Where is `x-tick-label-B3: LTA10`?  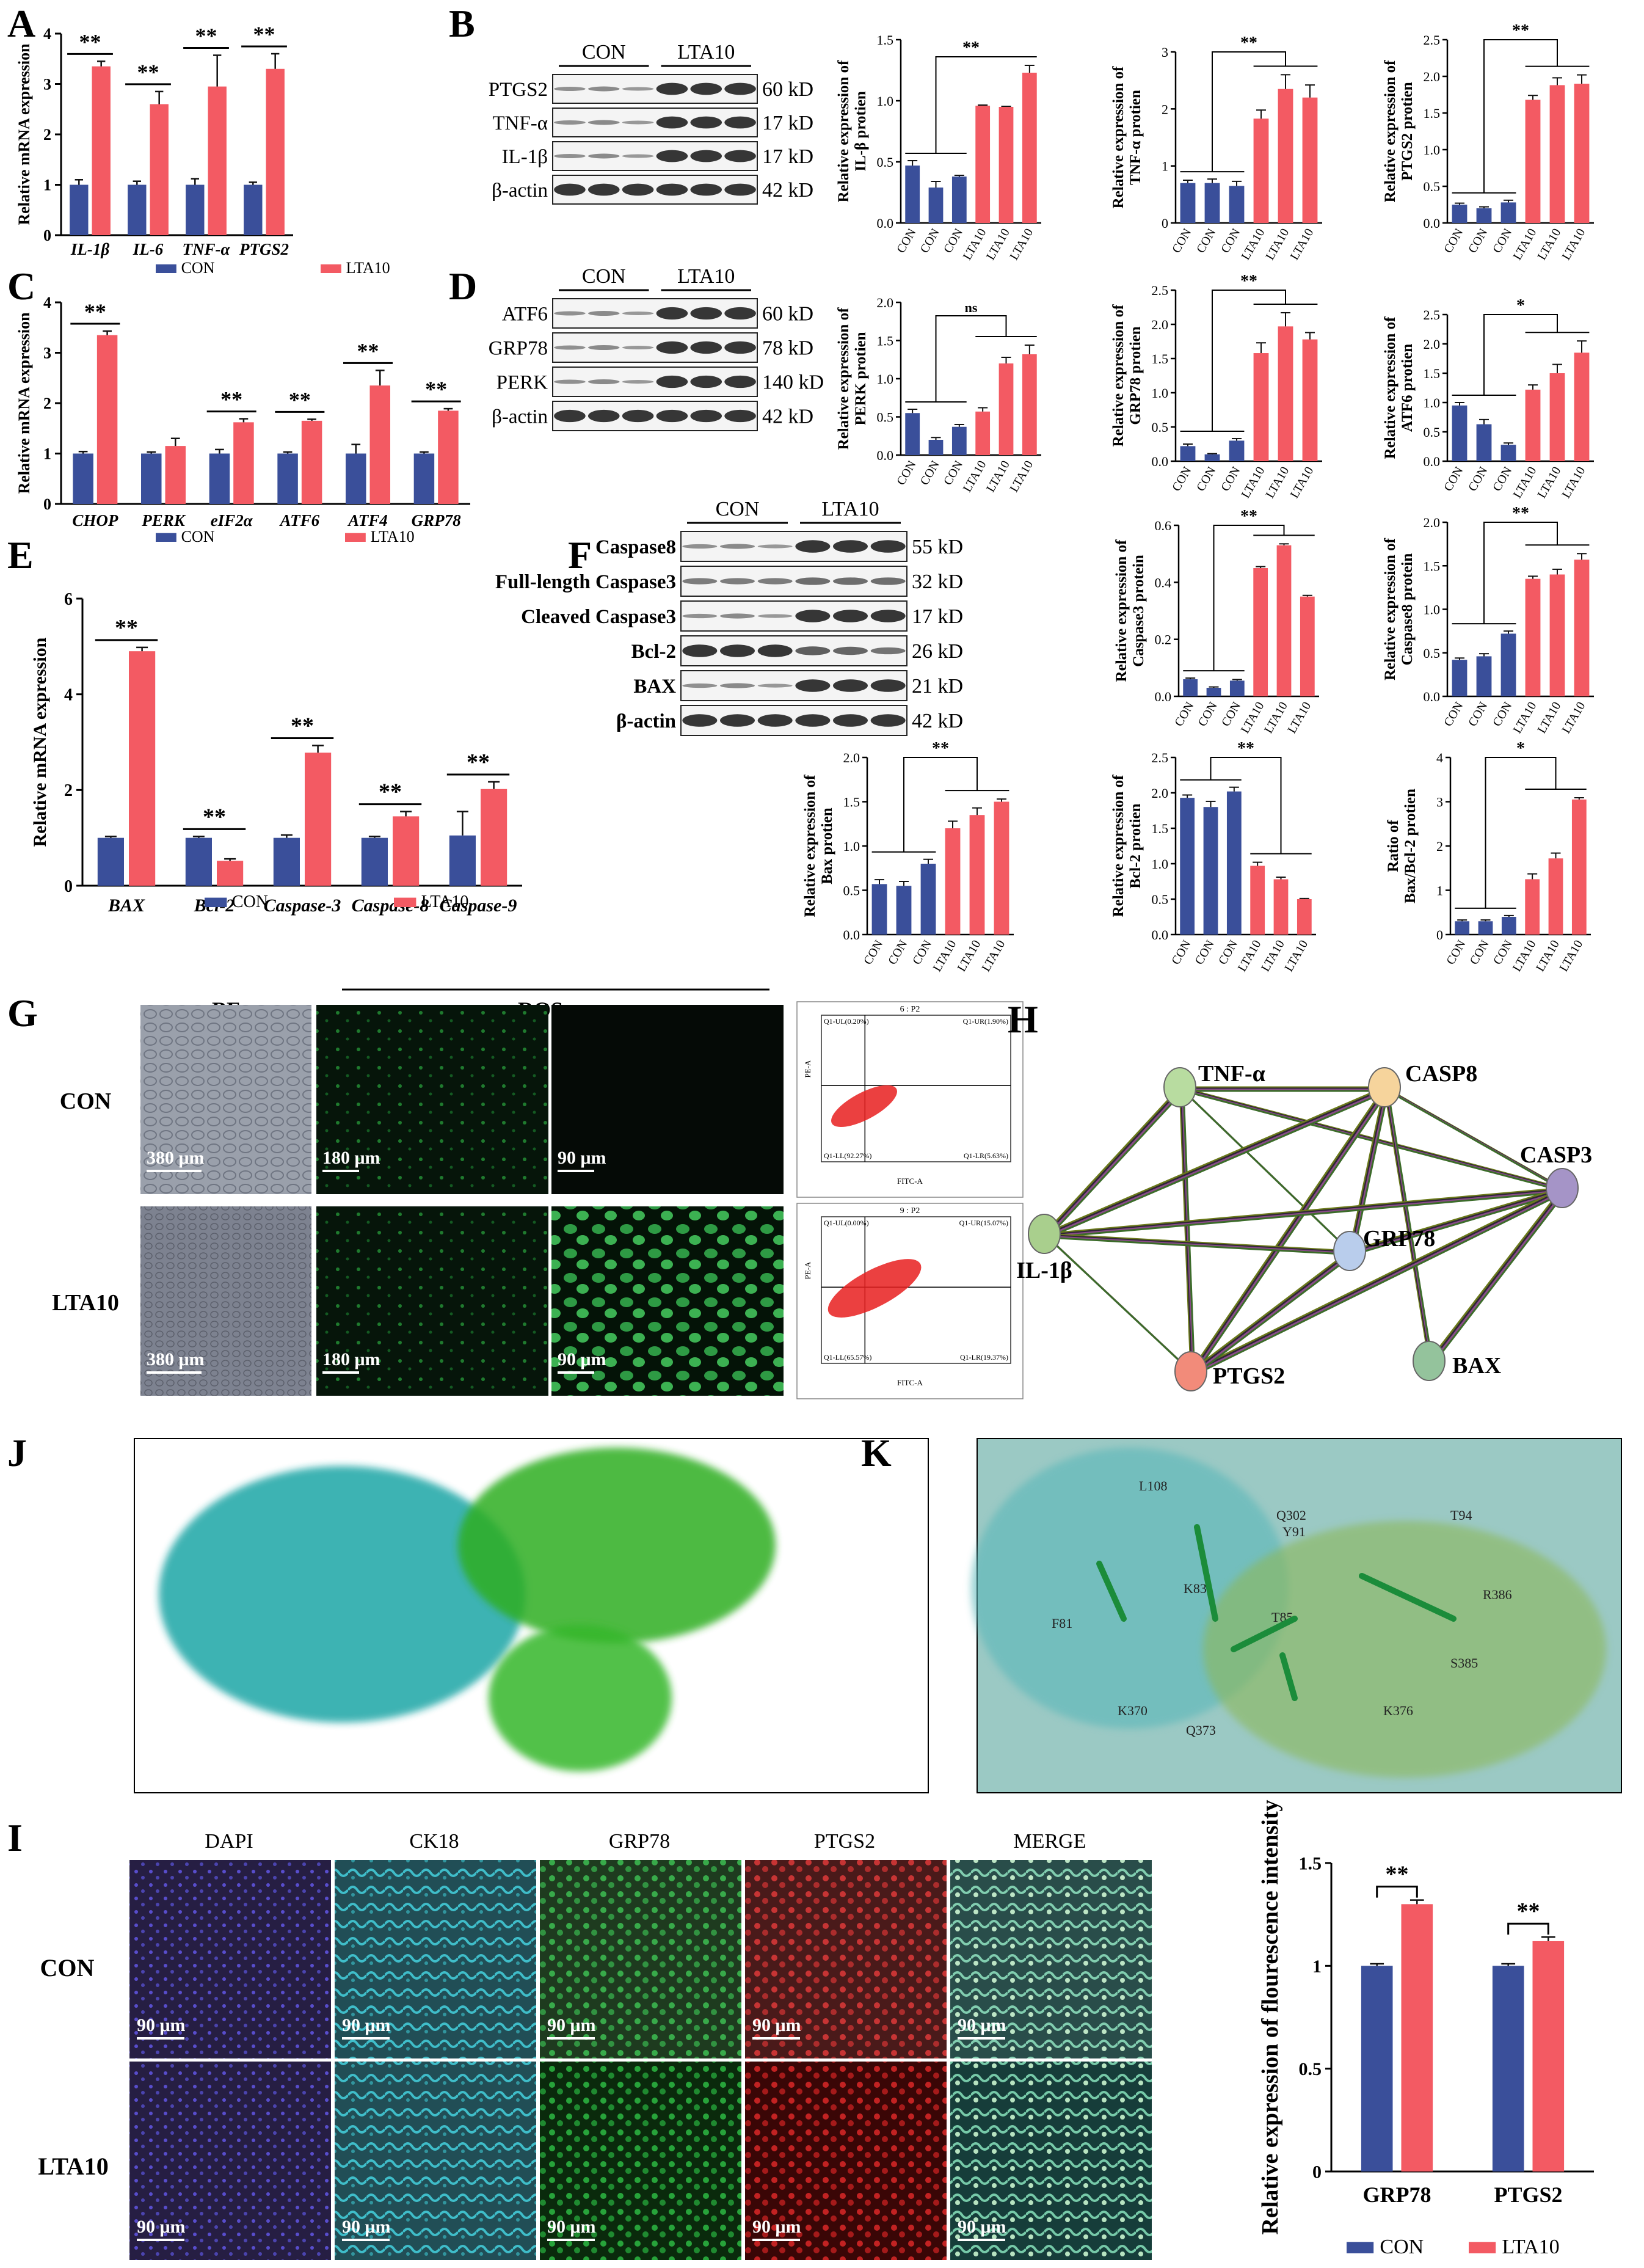 x-tick-label-B3: LTA10 is located at coordinates (1574, 245).